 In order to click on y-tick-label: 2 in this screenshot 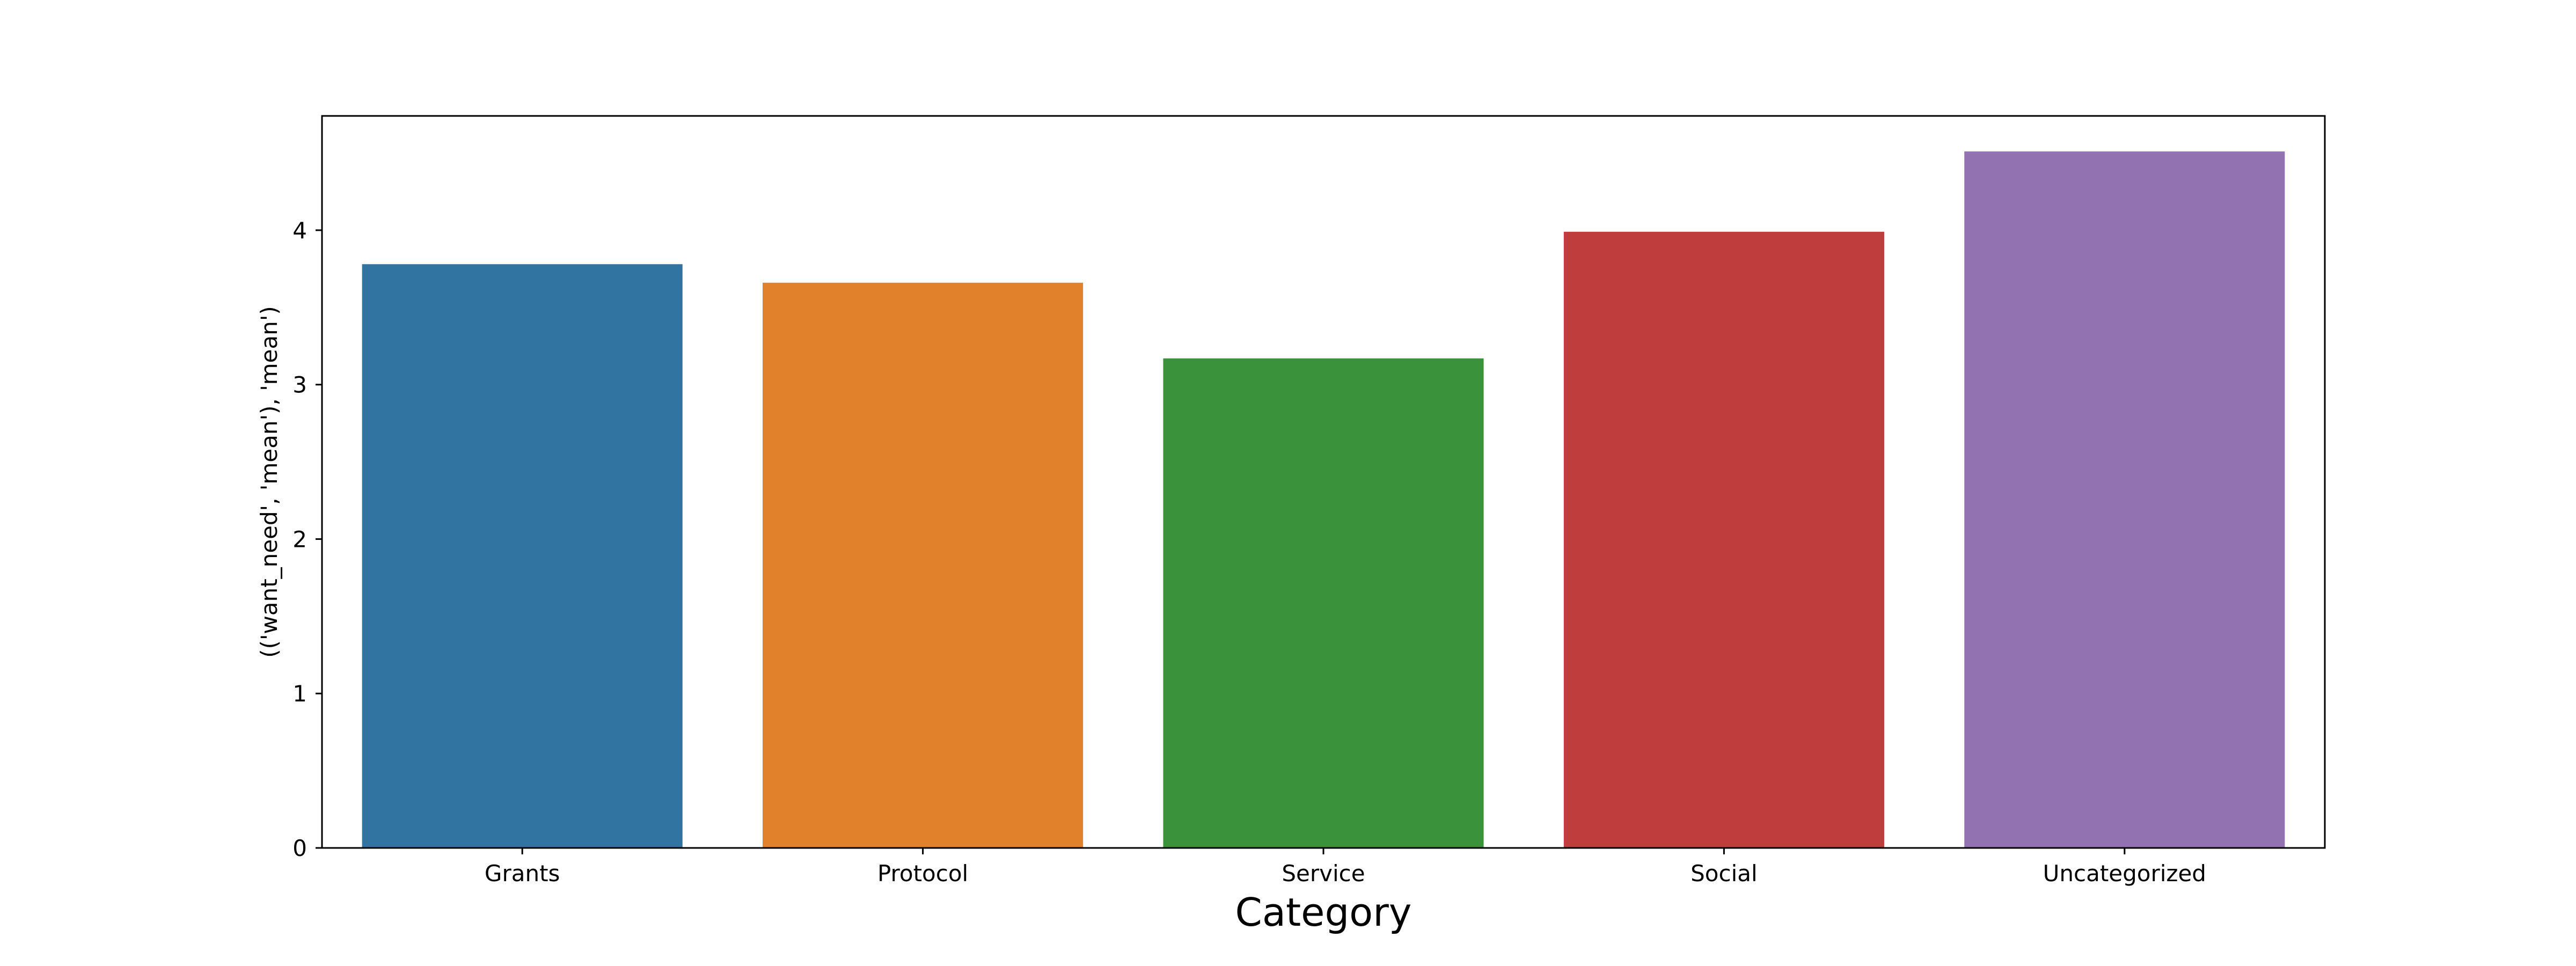, I will do `click(299, 539)`.